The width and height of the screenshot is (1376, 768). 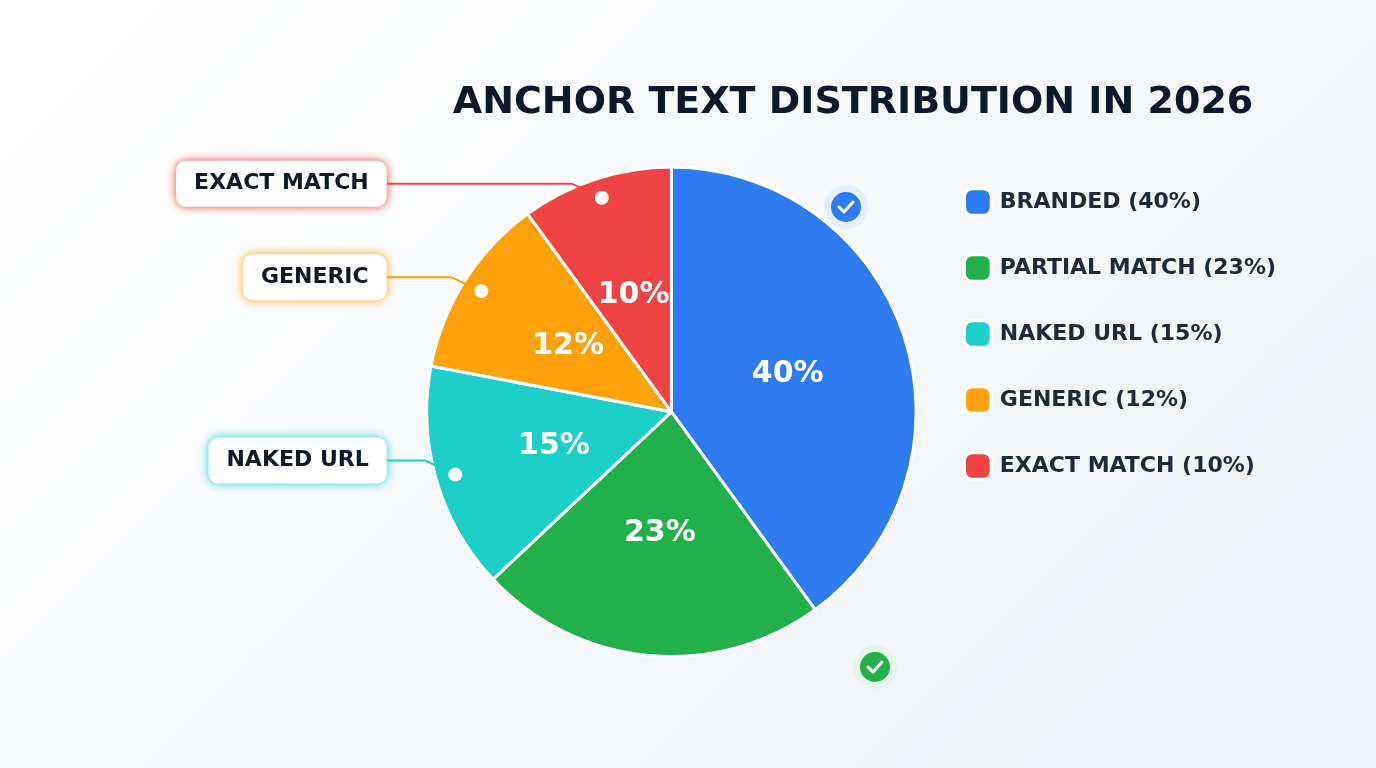 I want to click on data-label: 12%, so click(x=568, y=344).